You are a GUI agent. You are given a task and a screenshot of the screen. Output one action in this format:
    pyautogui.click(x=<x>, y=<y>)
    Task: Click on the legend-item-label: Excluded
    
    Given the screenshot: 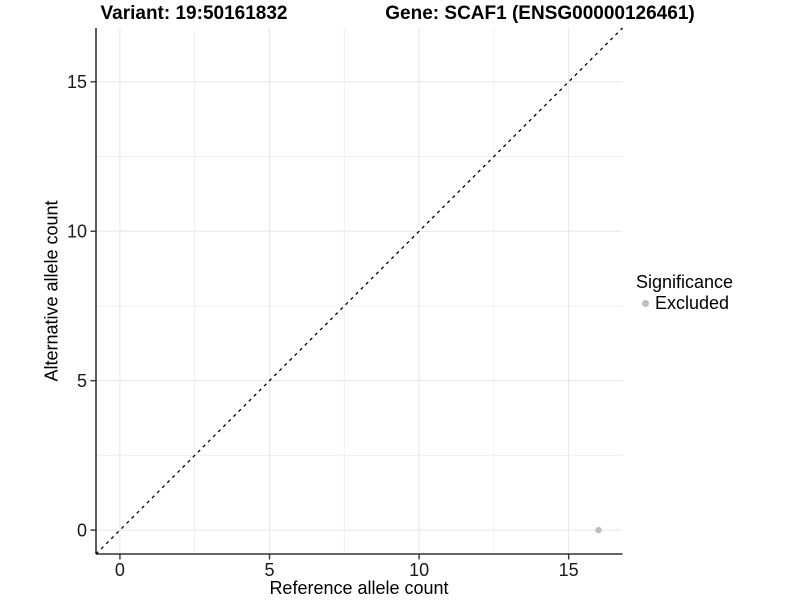 What is the action you would take?
    pyautogui.click(x=692, y=303)
    